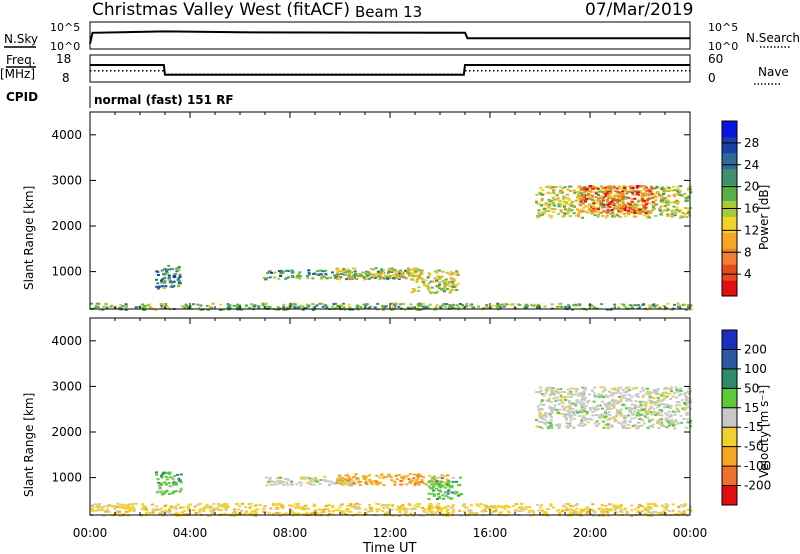 This screenshot has width=800, height=554. What do you see at coordinates (729, 456) in the screenshot?
I see `colorbar-swatch` at bounding box center [729, 456].